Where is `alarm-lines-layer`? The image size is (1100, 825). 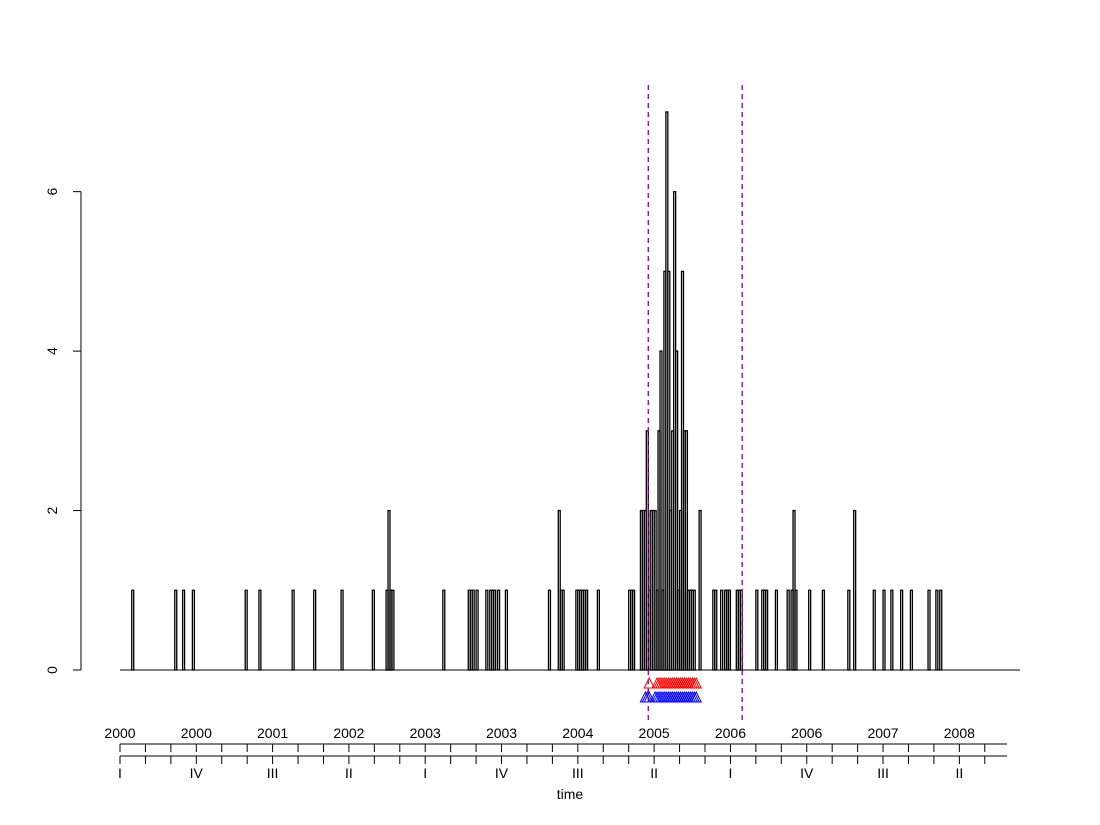 alarm-lines-layer is located at coordinates (695, 404).